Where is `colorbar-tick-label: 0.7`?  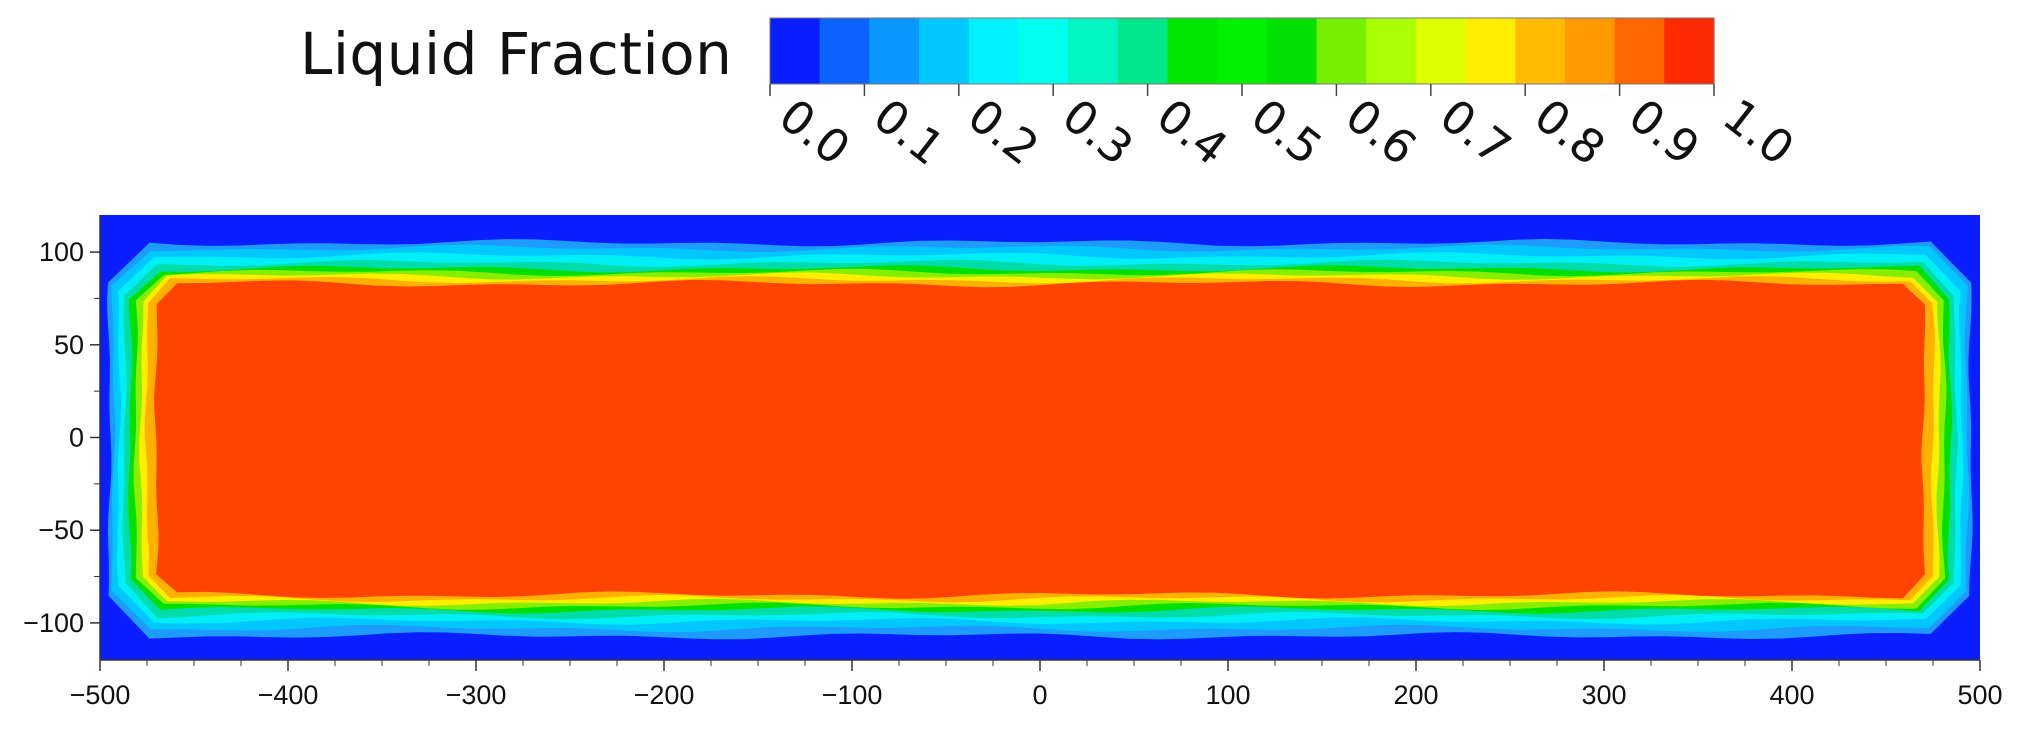
colorbar-tick-label: 0.7 is located at coordinates (1475, 132).